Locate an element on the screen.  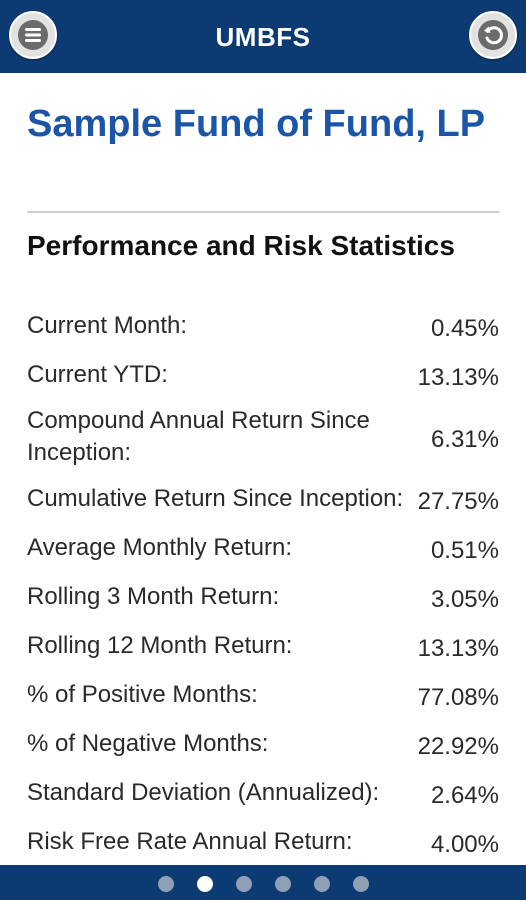
stat-row-negative-months: % of Negative Months: 22.92% is located at coordinates (263, 744).